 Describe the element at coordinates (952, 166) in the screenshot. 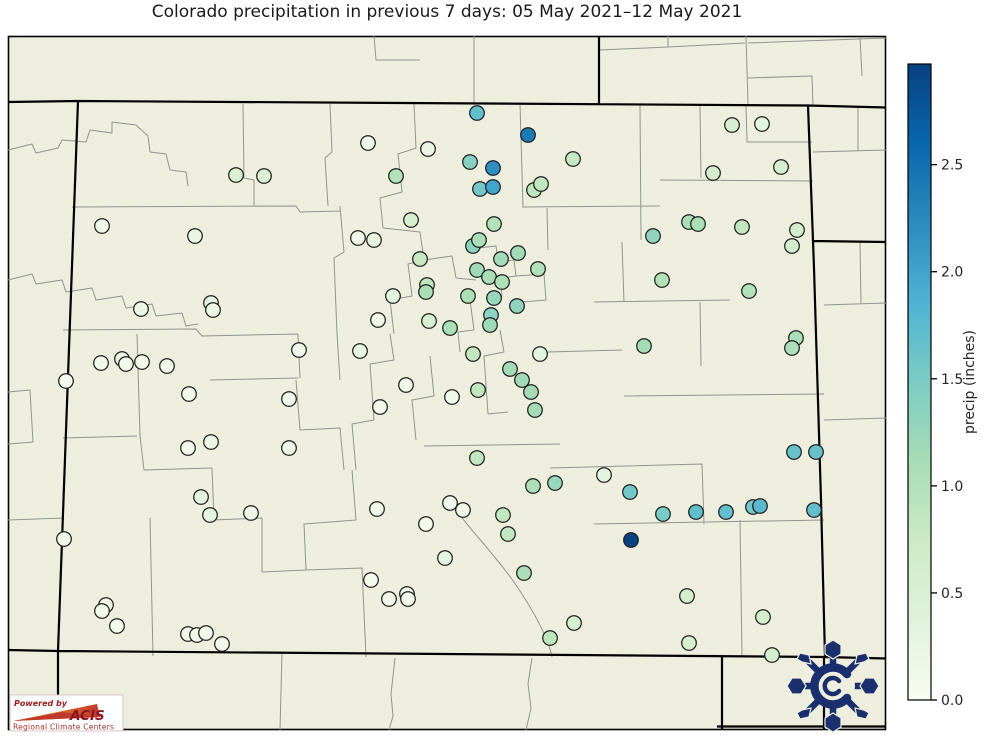

I see `colorbar-tick-label: 2.5` at that location.